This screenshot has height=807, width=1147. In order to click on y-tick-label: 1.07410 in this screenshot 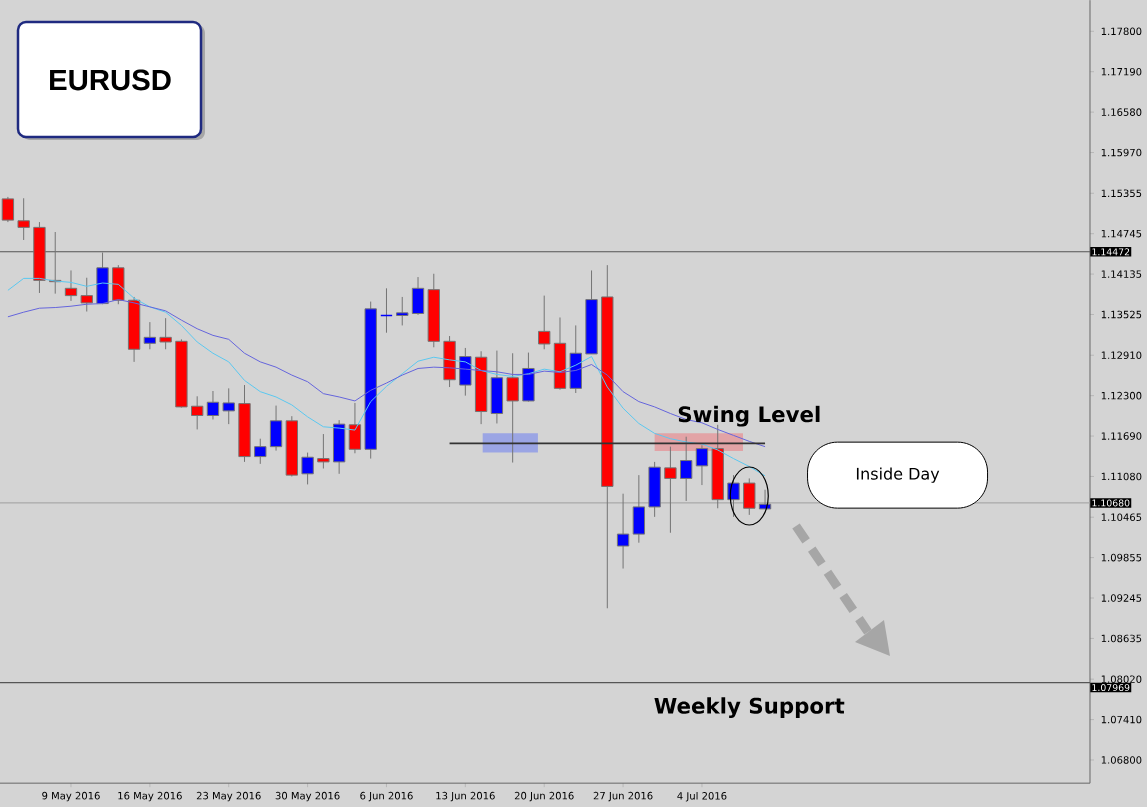, I will do `click(1121, 719)`.